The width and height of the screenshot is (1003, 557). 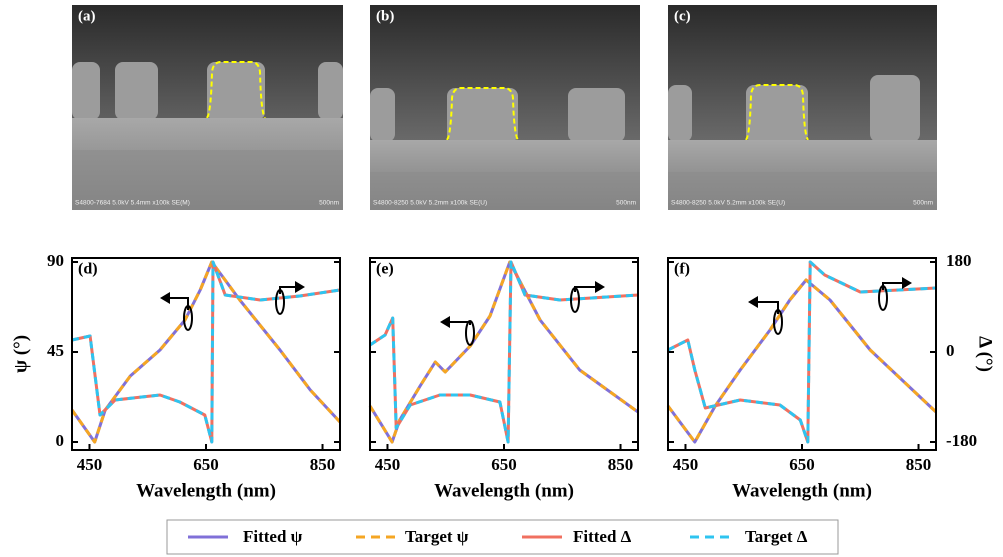 What do you see at coordinates (959, 260) in the screenshot?
I see `y2-tick-label: 180` at bounding box center [959, 260].